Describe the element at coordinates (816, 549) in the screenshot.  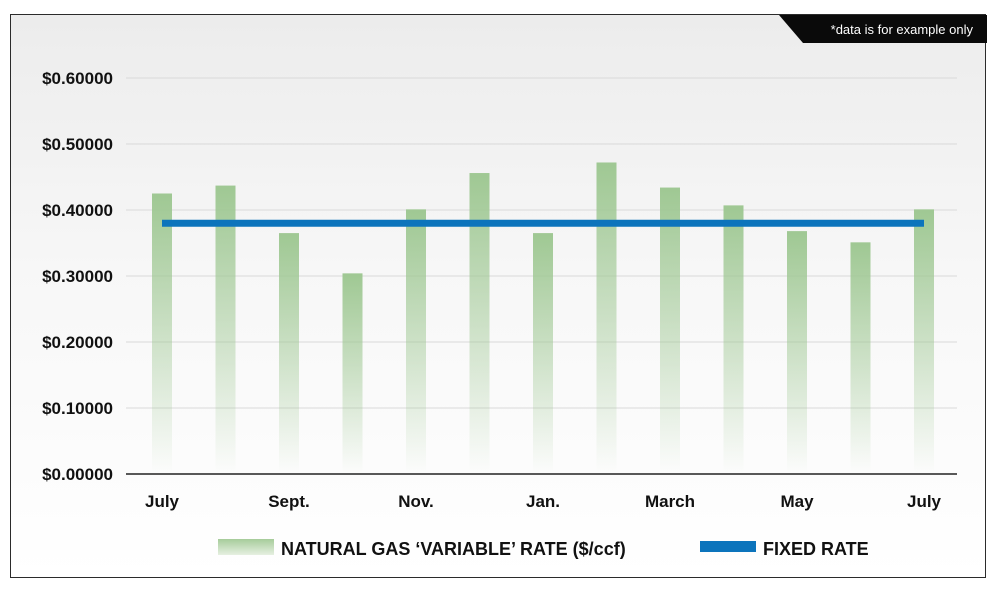
I see `legend-label-fixed-rate: FIXED RATE` at that location.